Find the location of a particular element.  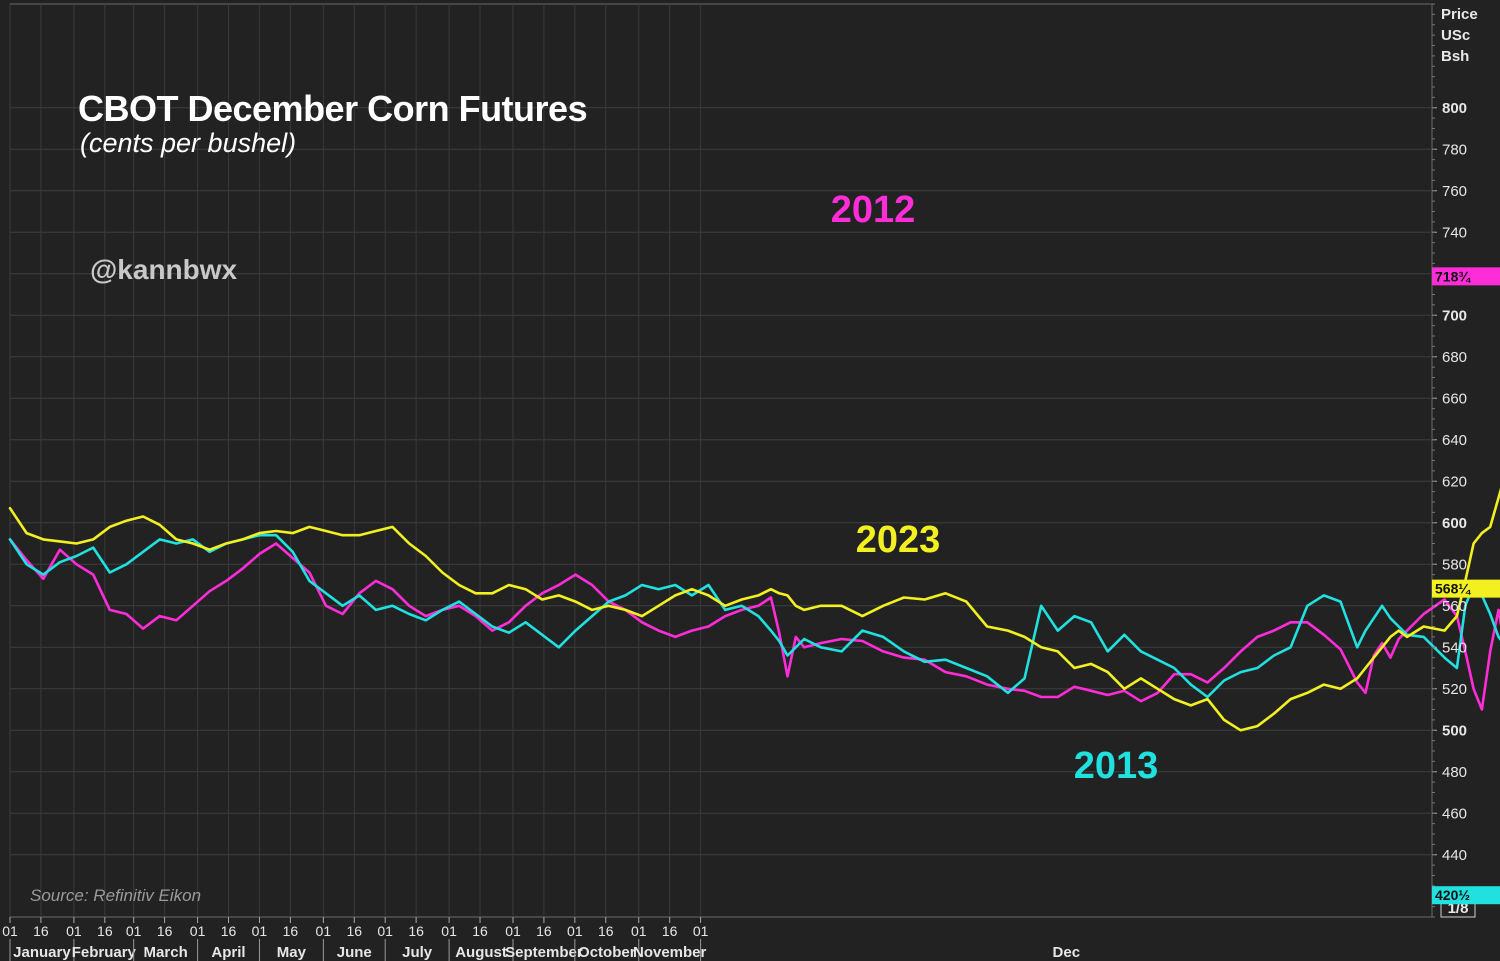

y-tick-label: 760 is located at coordinates (1454, 191).